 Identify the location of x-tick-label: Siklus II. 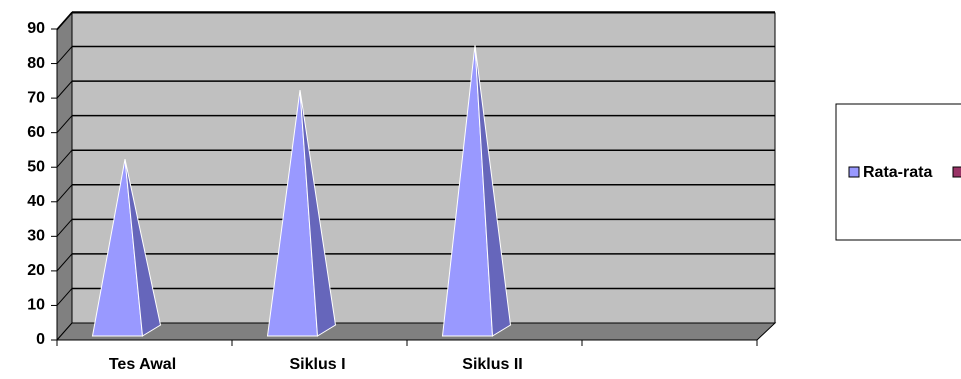
(492, 364).